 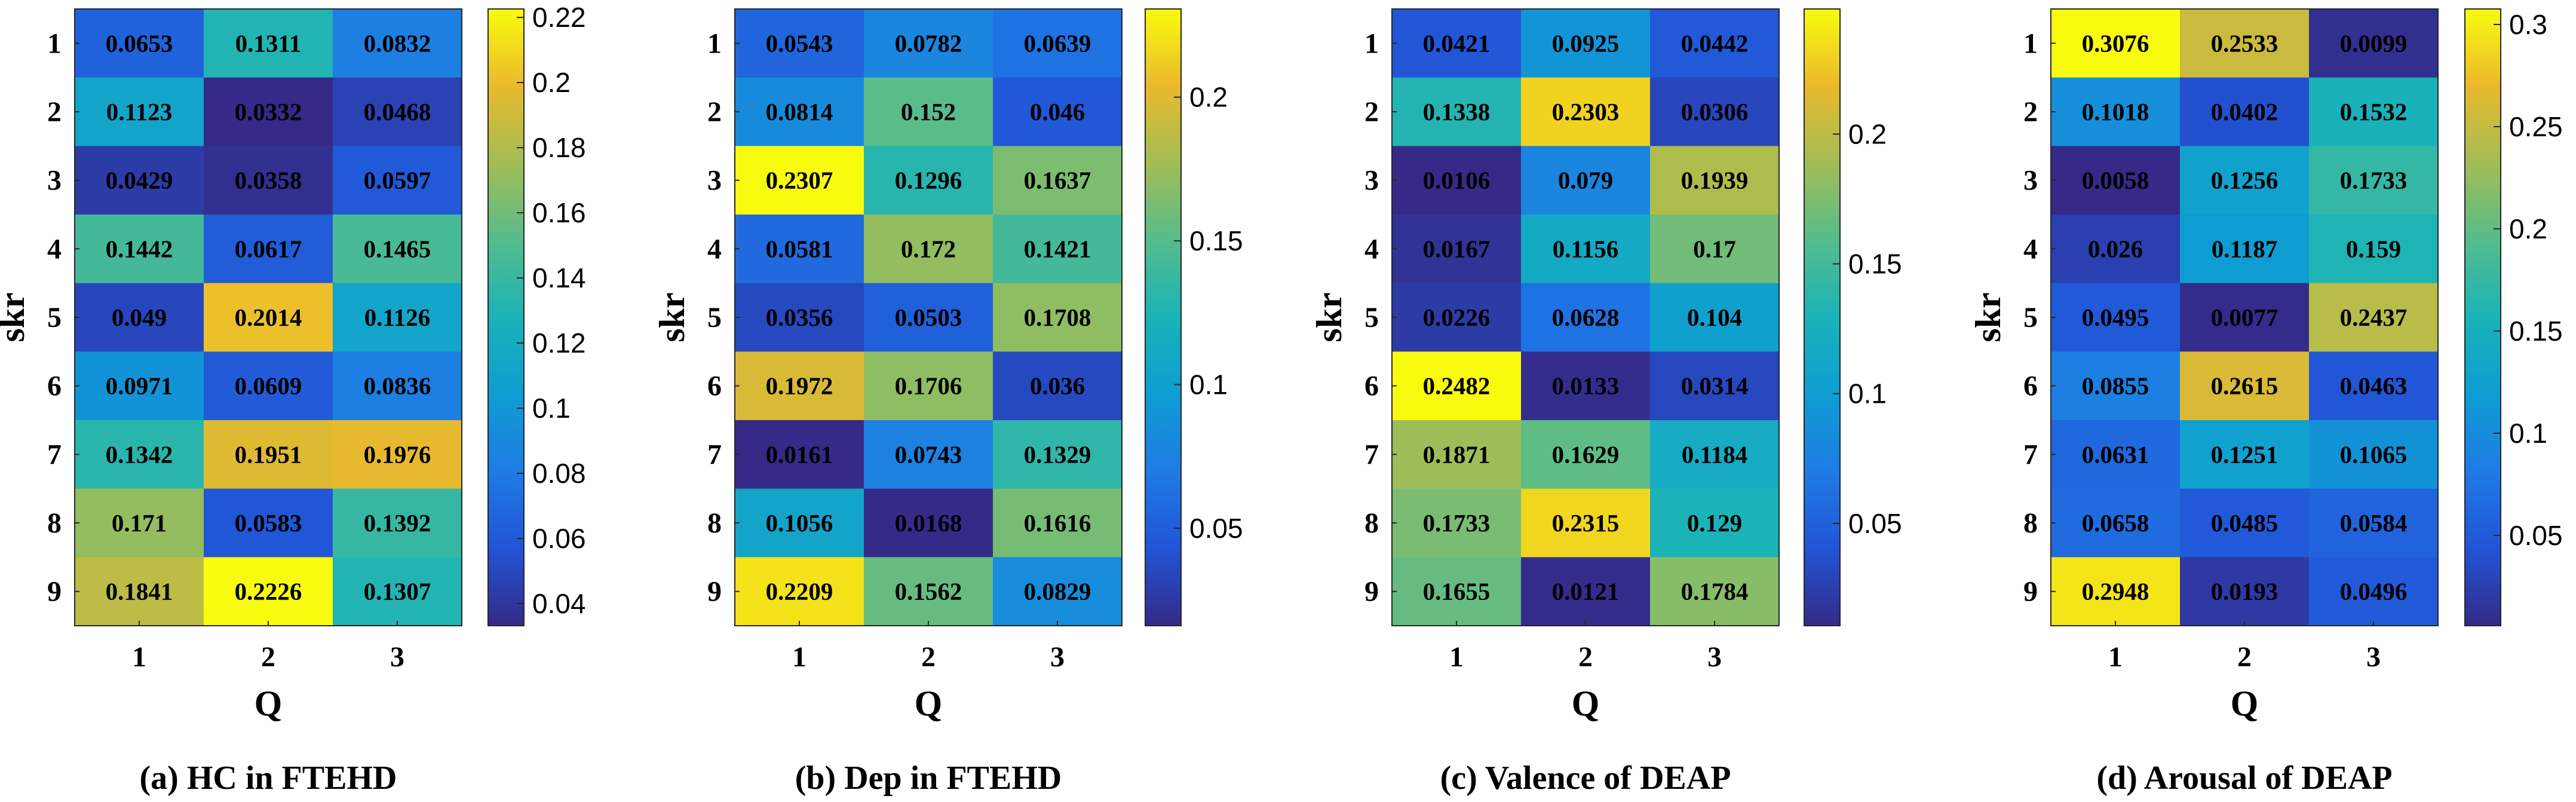 I want to click on cell-value-label-r8-c2: 0.0485, so click(x=2244, y=523).